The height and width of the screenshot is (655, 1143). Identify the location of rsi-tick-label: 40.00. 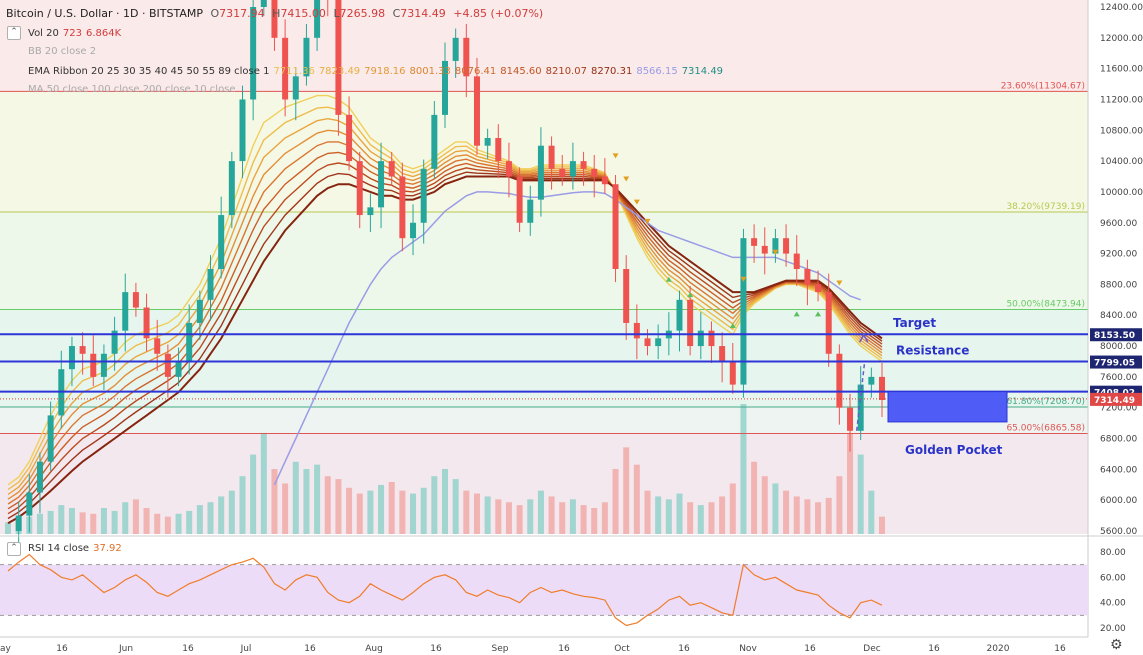
(1113, 604).